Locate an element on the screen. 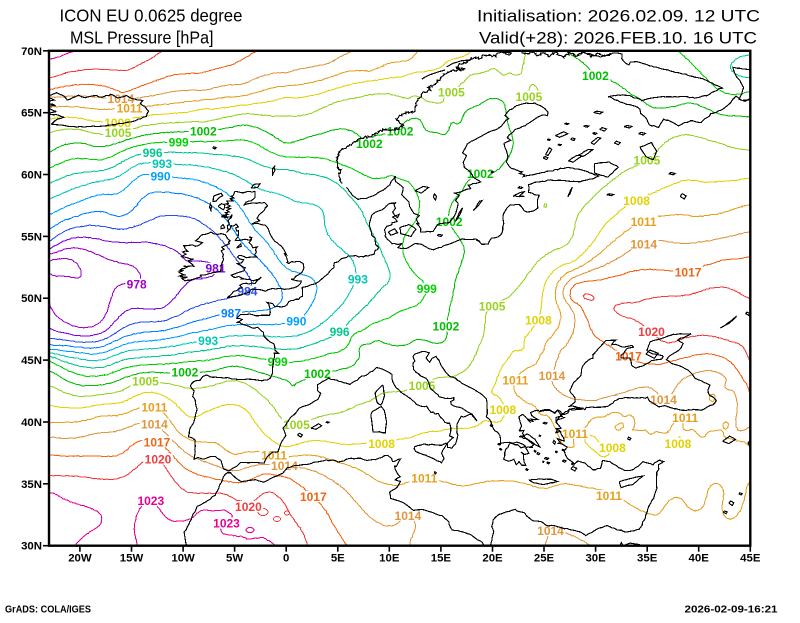  svg-text: 30E is located at coordinates (595, 559).